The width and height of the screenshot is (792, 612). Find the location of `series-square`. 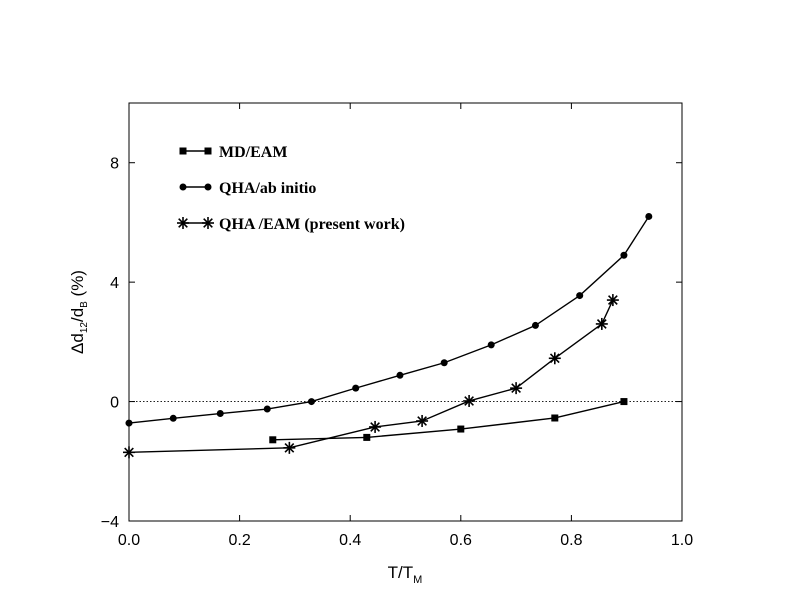

series-square is located at coordinates (448, 421).